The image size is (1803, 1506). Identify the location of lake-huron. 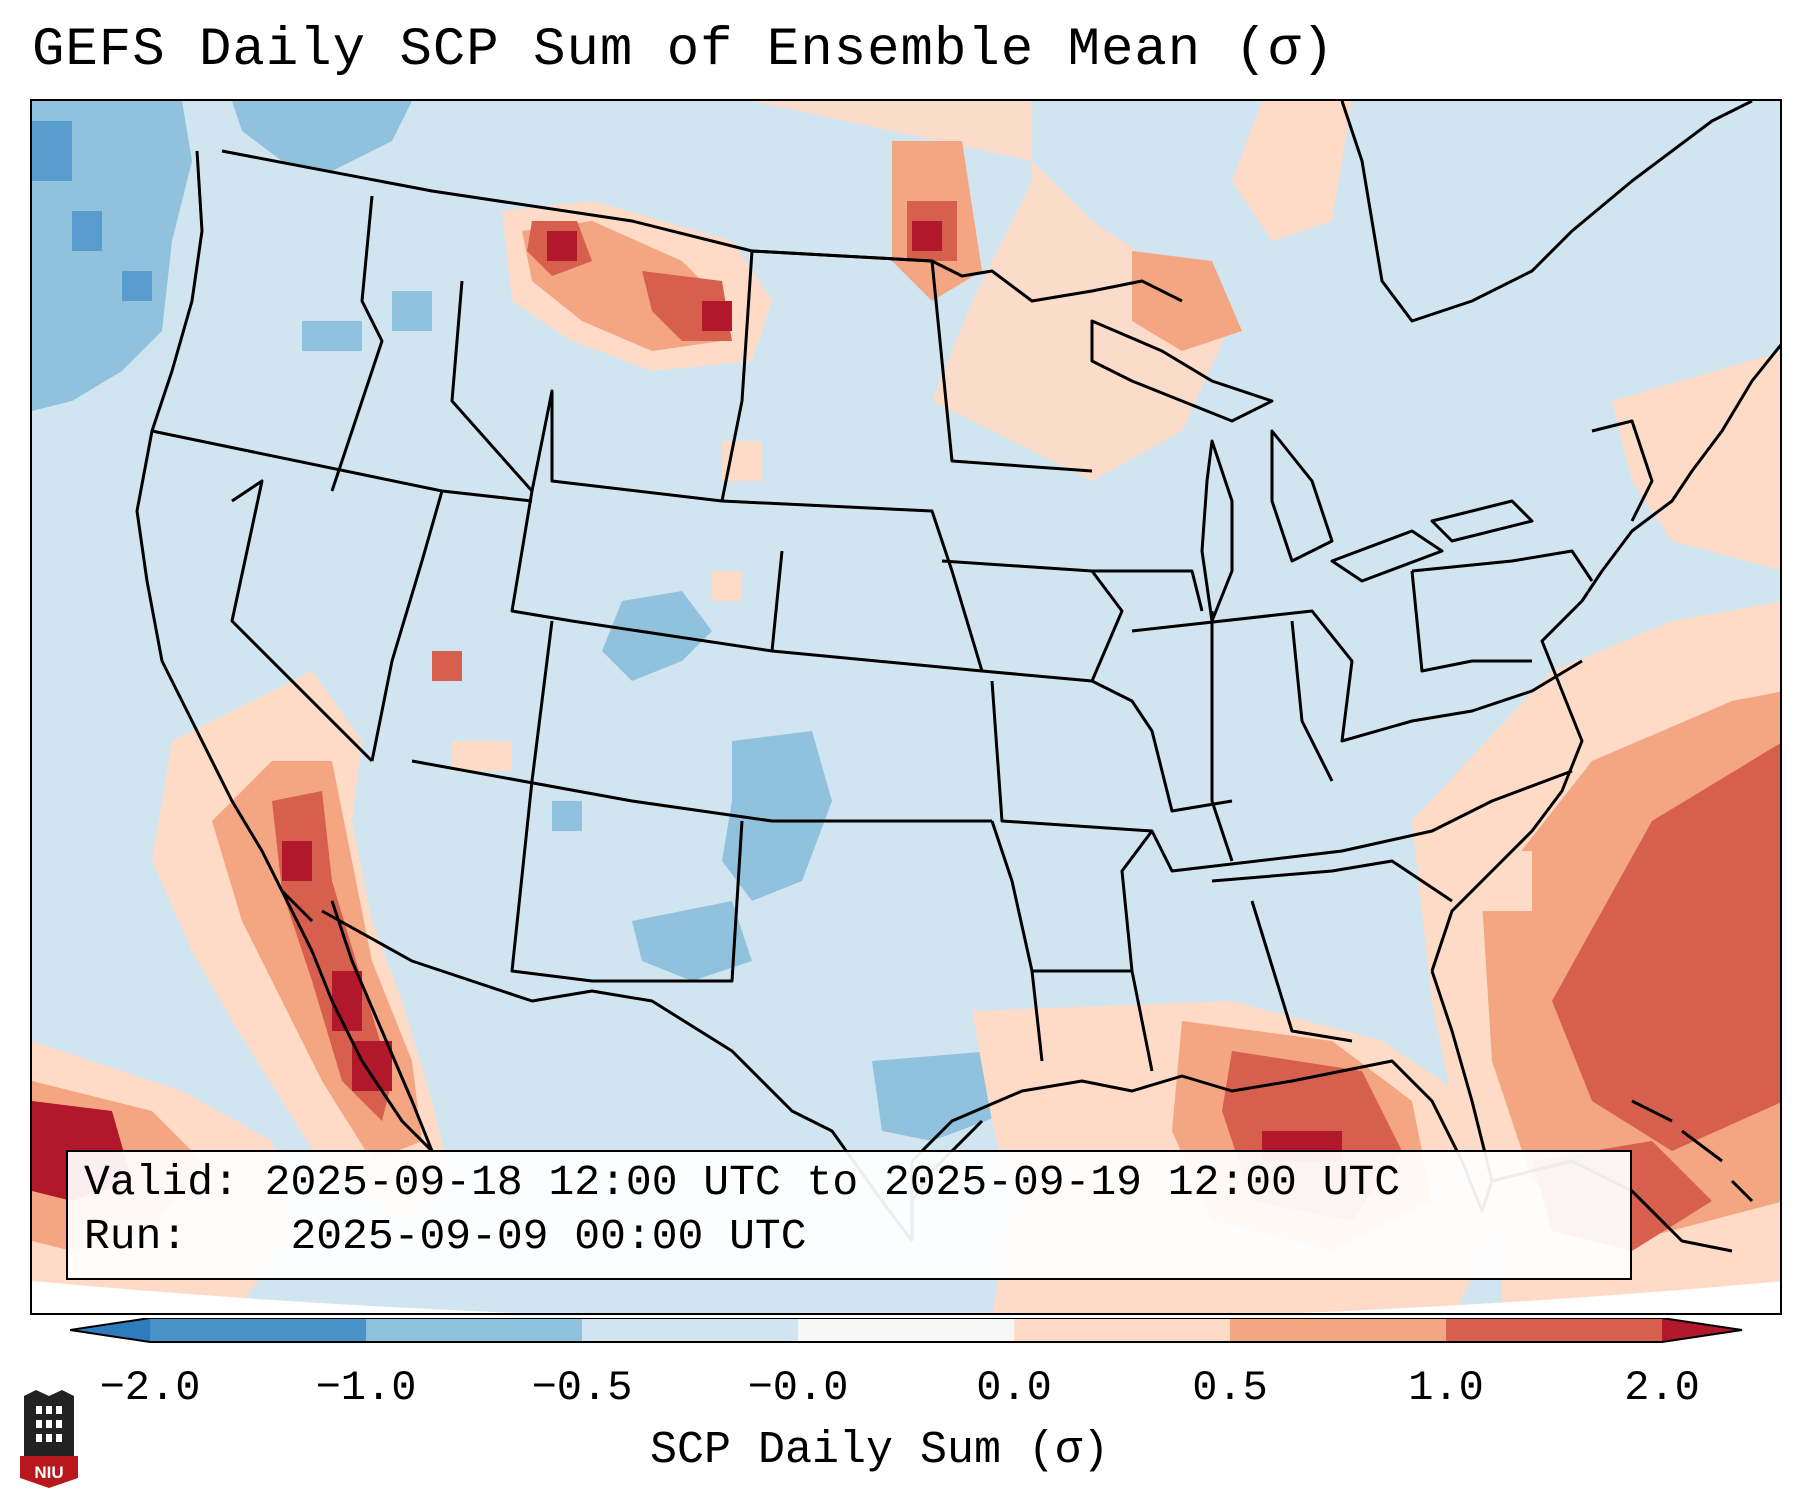
(1302, 496).